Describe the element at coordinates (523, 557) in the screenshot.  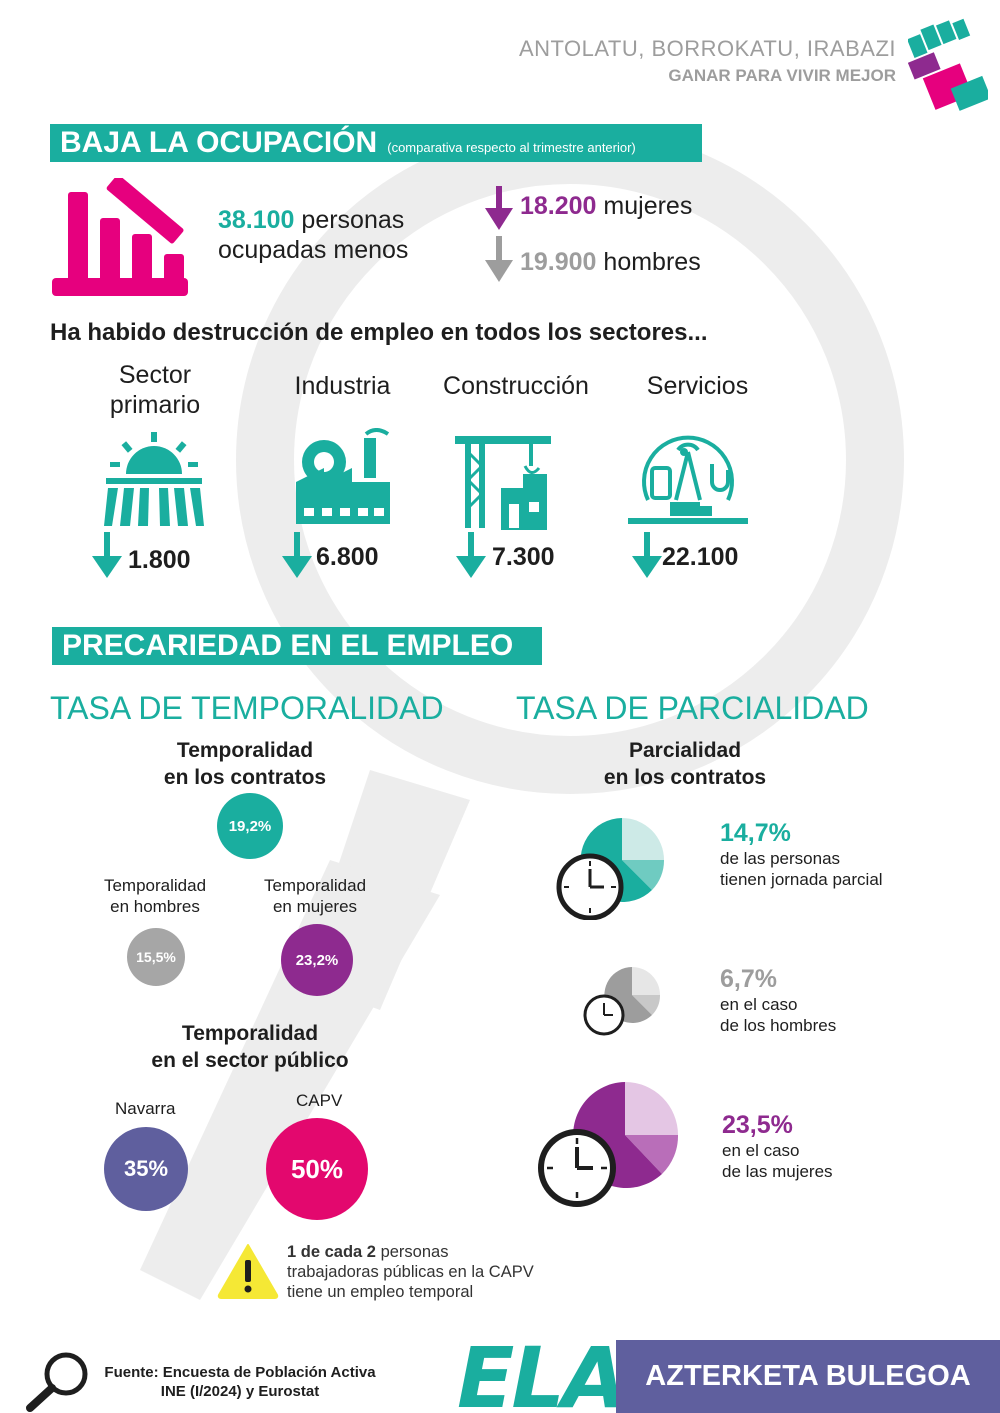
I see `sector-value: 7.300` at that location.